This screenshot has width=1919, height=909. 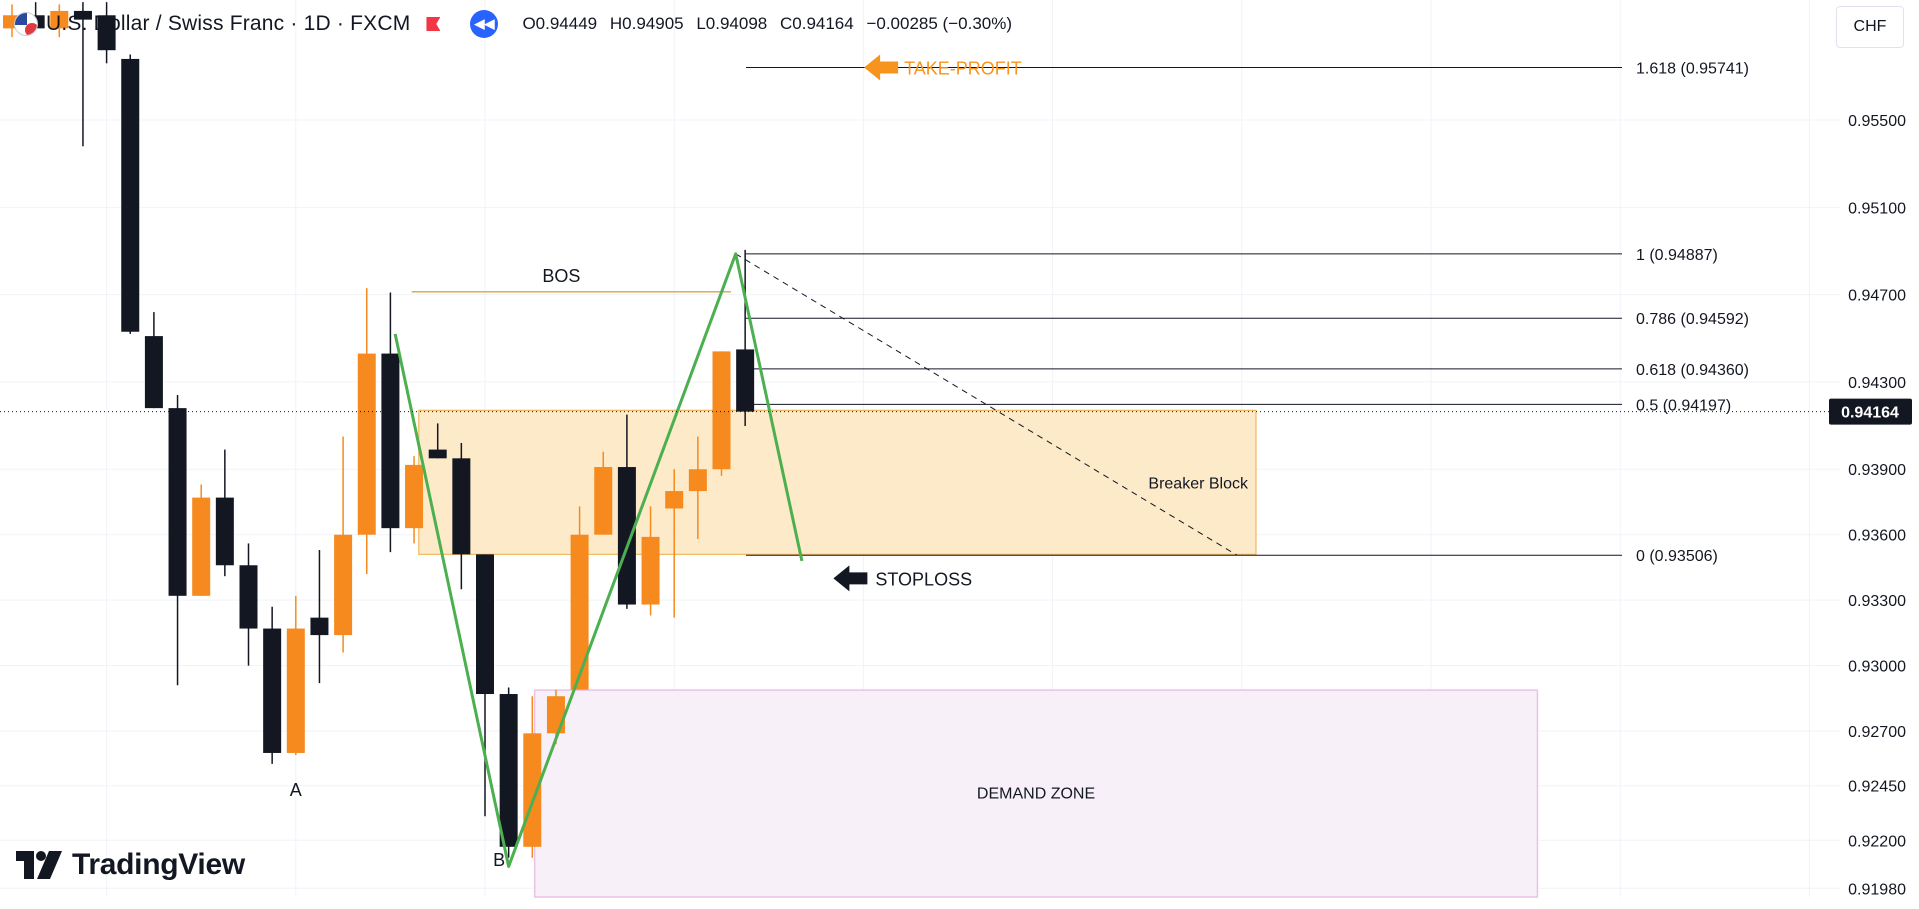 I want to click on demand-zone, so click(x=1036, y=793).